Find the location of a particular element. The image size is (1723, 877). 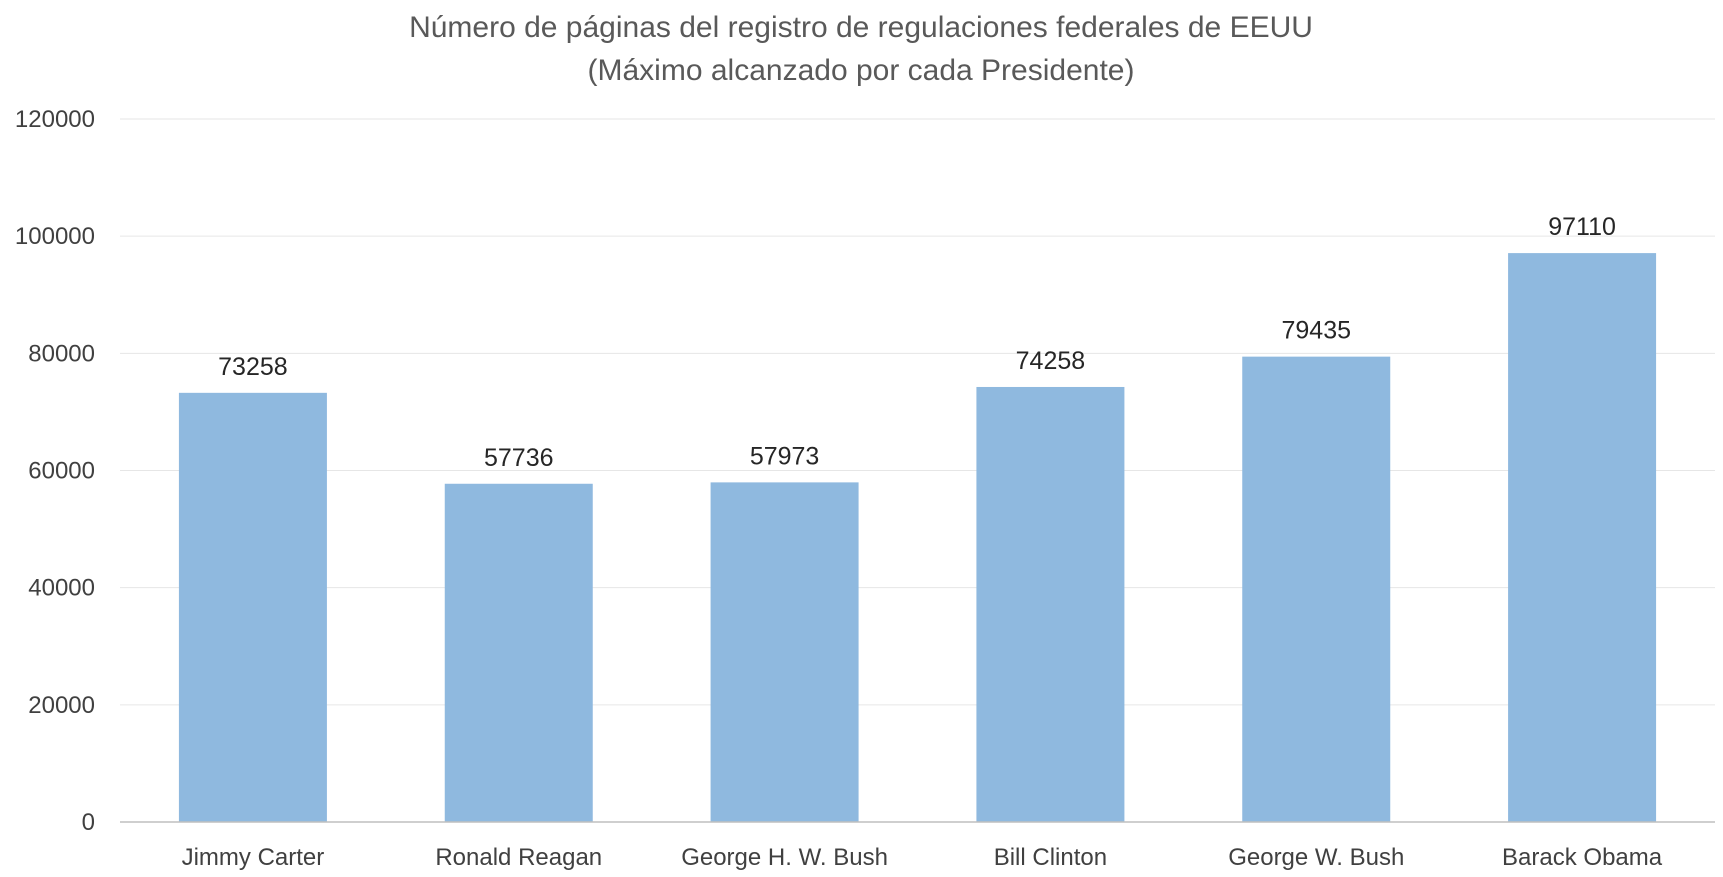

y-axis-tick-labels: 0 20000 40000 60000 80000 100000 120000 is located at coordinates (55, 471).